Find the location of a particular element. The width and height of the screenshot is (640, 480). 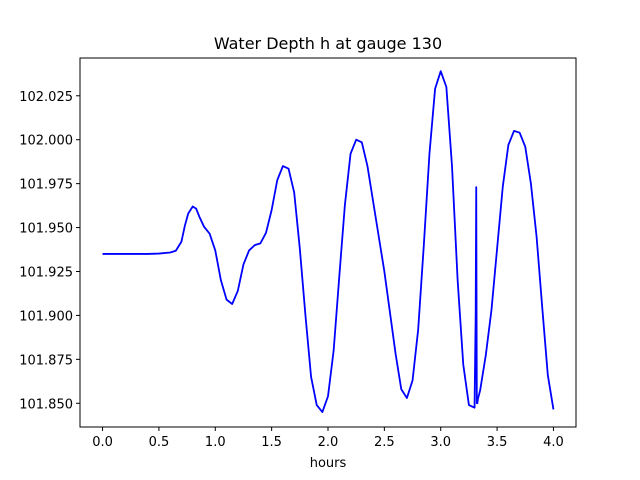

x-tick-label: 1.0 is located at coordinates (215, 442).